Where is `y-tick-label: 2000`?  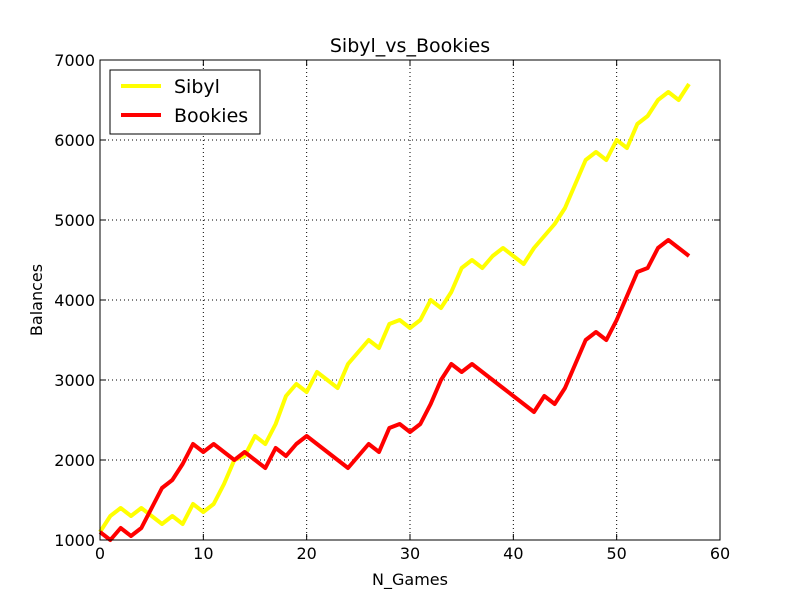 y-tick-label: 2000 is located at coordinates (74, 460).